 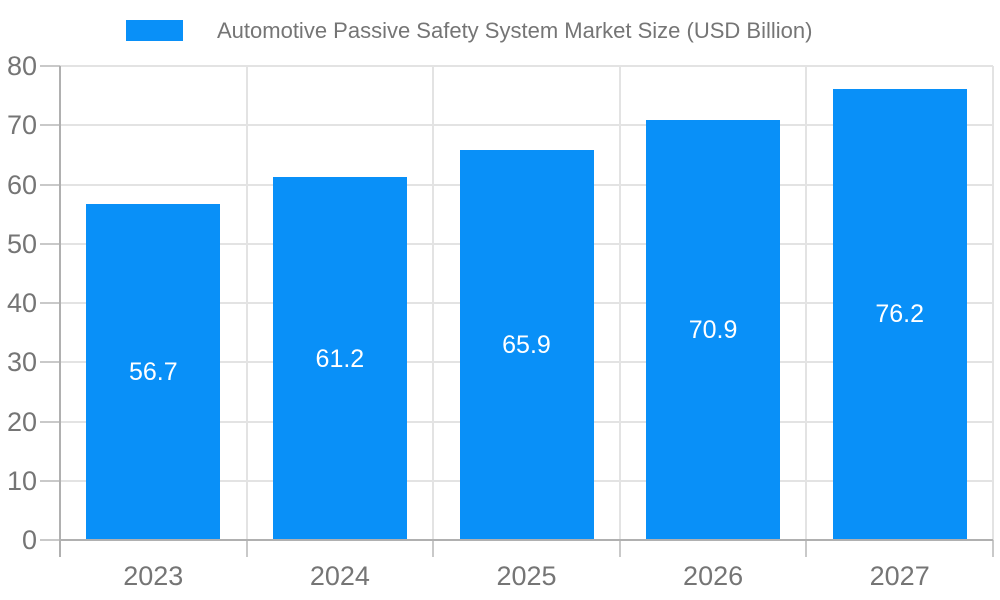 I want to click on bar-2025, so click(x=526, y=344).